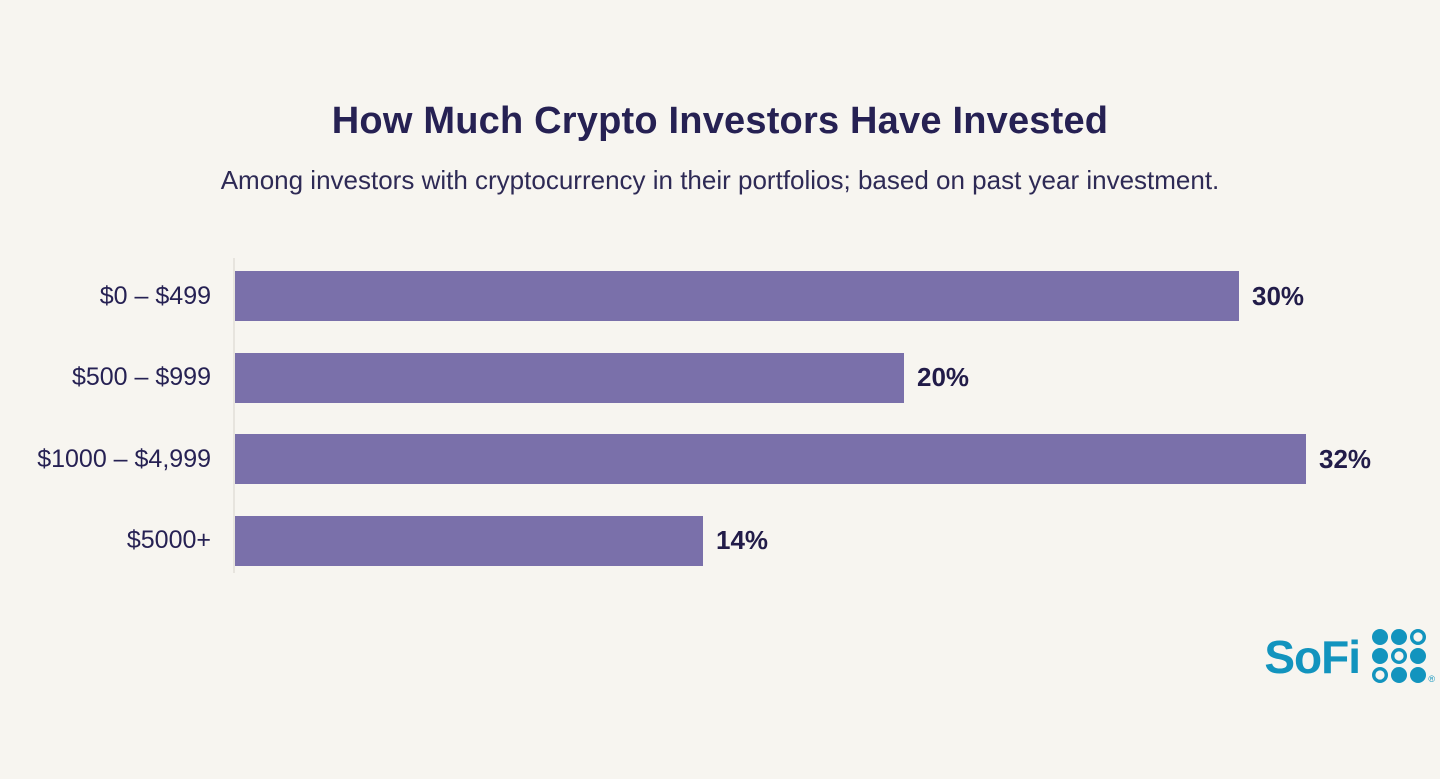  Describe the element at coordinates (720, 121) in the screenshot. I see `chart-title: How Much Crypto Investors Have Invested` at that location.